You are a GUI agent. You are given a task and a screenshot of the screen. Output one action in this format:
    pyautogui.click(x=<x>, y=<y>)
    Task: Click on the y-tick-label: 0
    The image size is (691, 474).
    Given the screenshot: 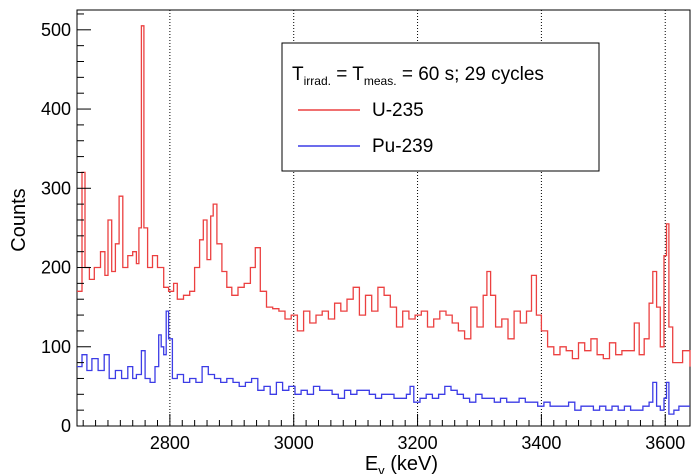 What is the action you would take?
    pyautogui.click(x=66, y=426)
    